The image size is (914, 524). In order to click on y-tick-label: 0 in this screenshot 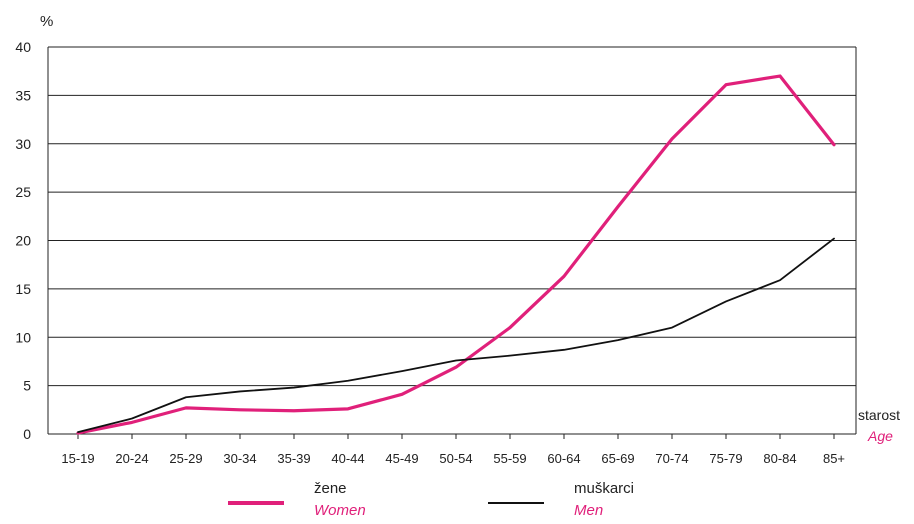, I will do `click(27, 434)`.